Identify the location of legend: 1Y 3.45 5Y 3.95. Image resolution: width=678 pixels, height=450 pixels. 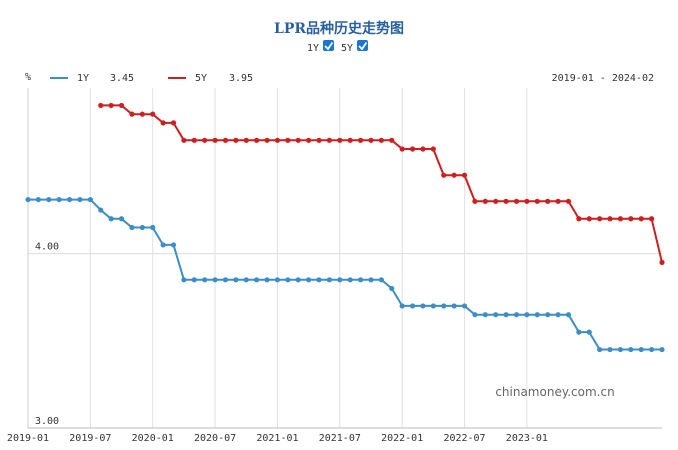
(151, 78).